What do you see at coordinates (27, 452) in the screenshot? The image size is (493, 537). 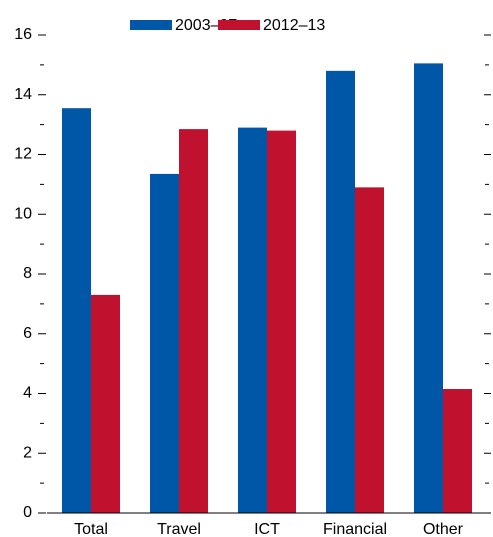 I see `y-tick-label: 2` at bounding box center [27, 452].